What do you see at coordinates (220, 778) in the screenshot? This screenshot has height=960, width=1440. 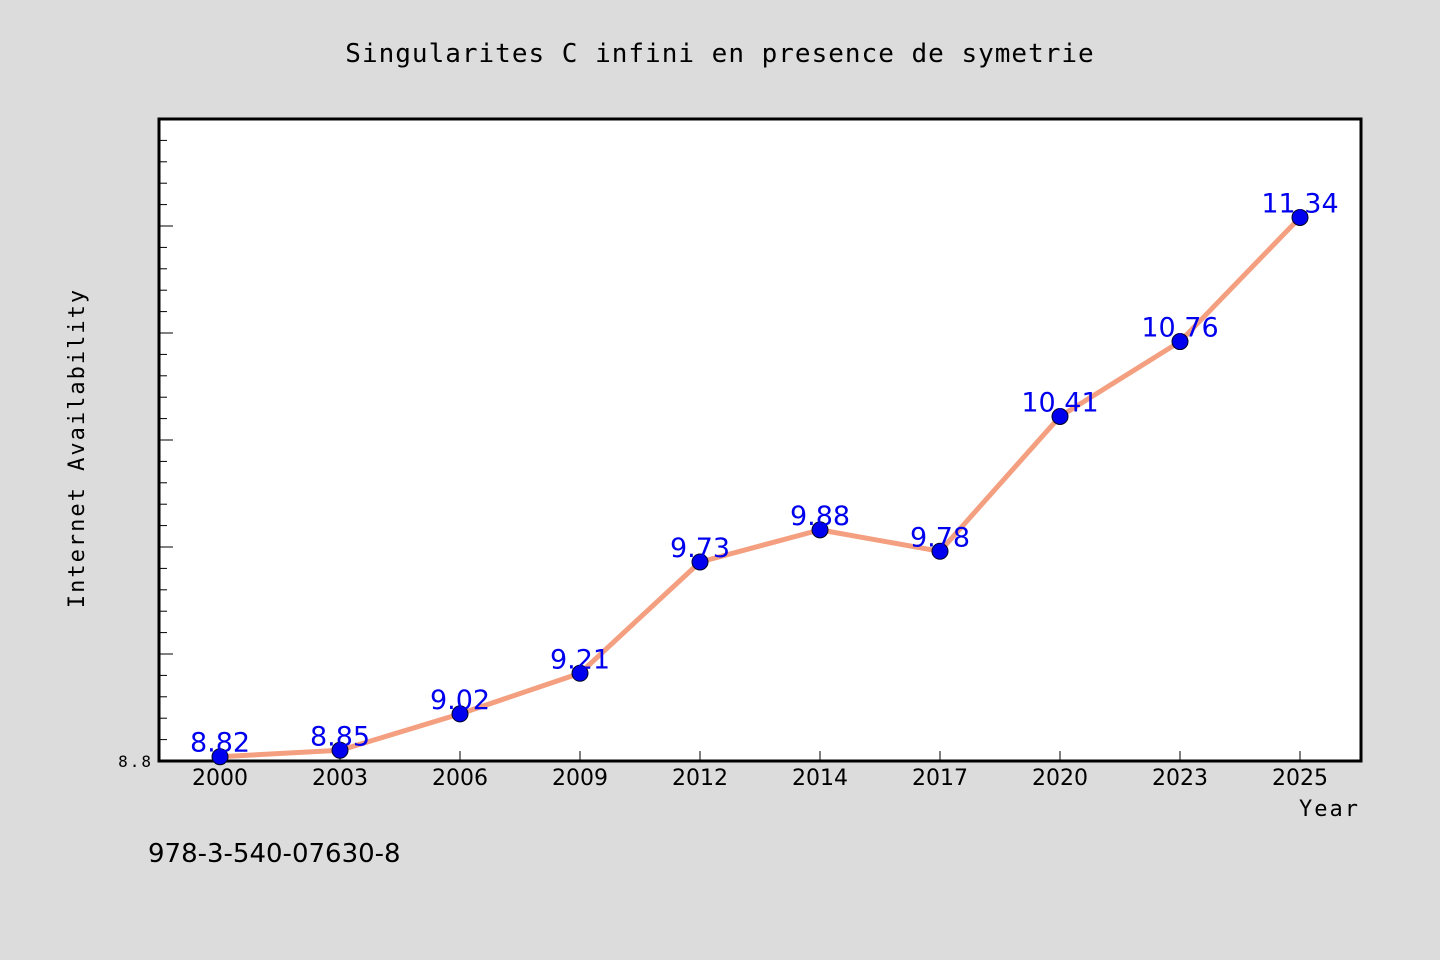 I see `x-tick-label: 2000` at bounding box center [220, 778].